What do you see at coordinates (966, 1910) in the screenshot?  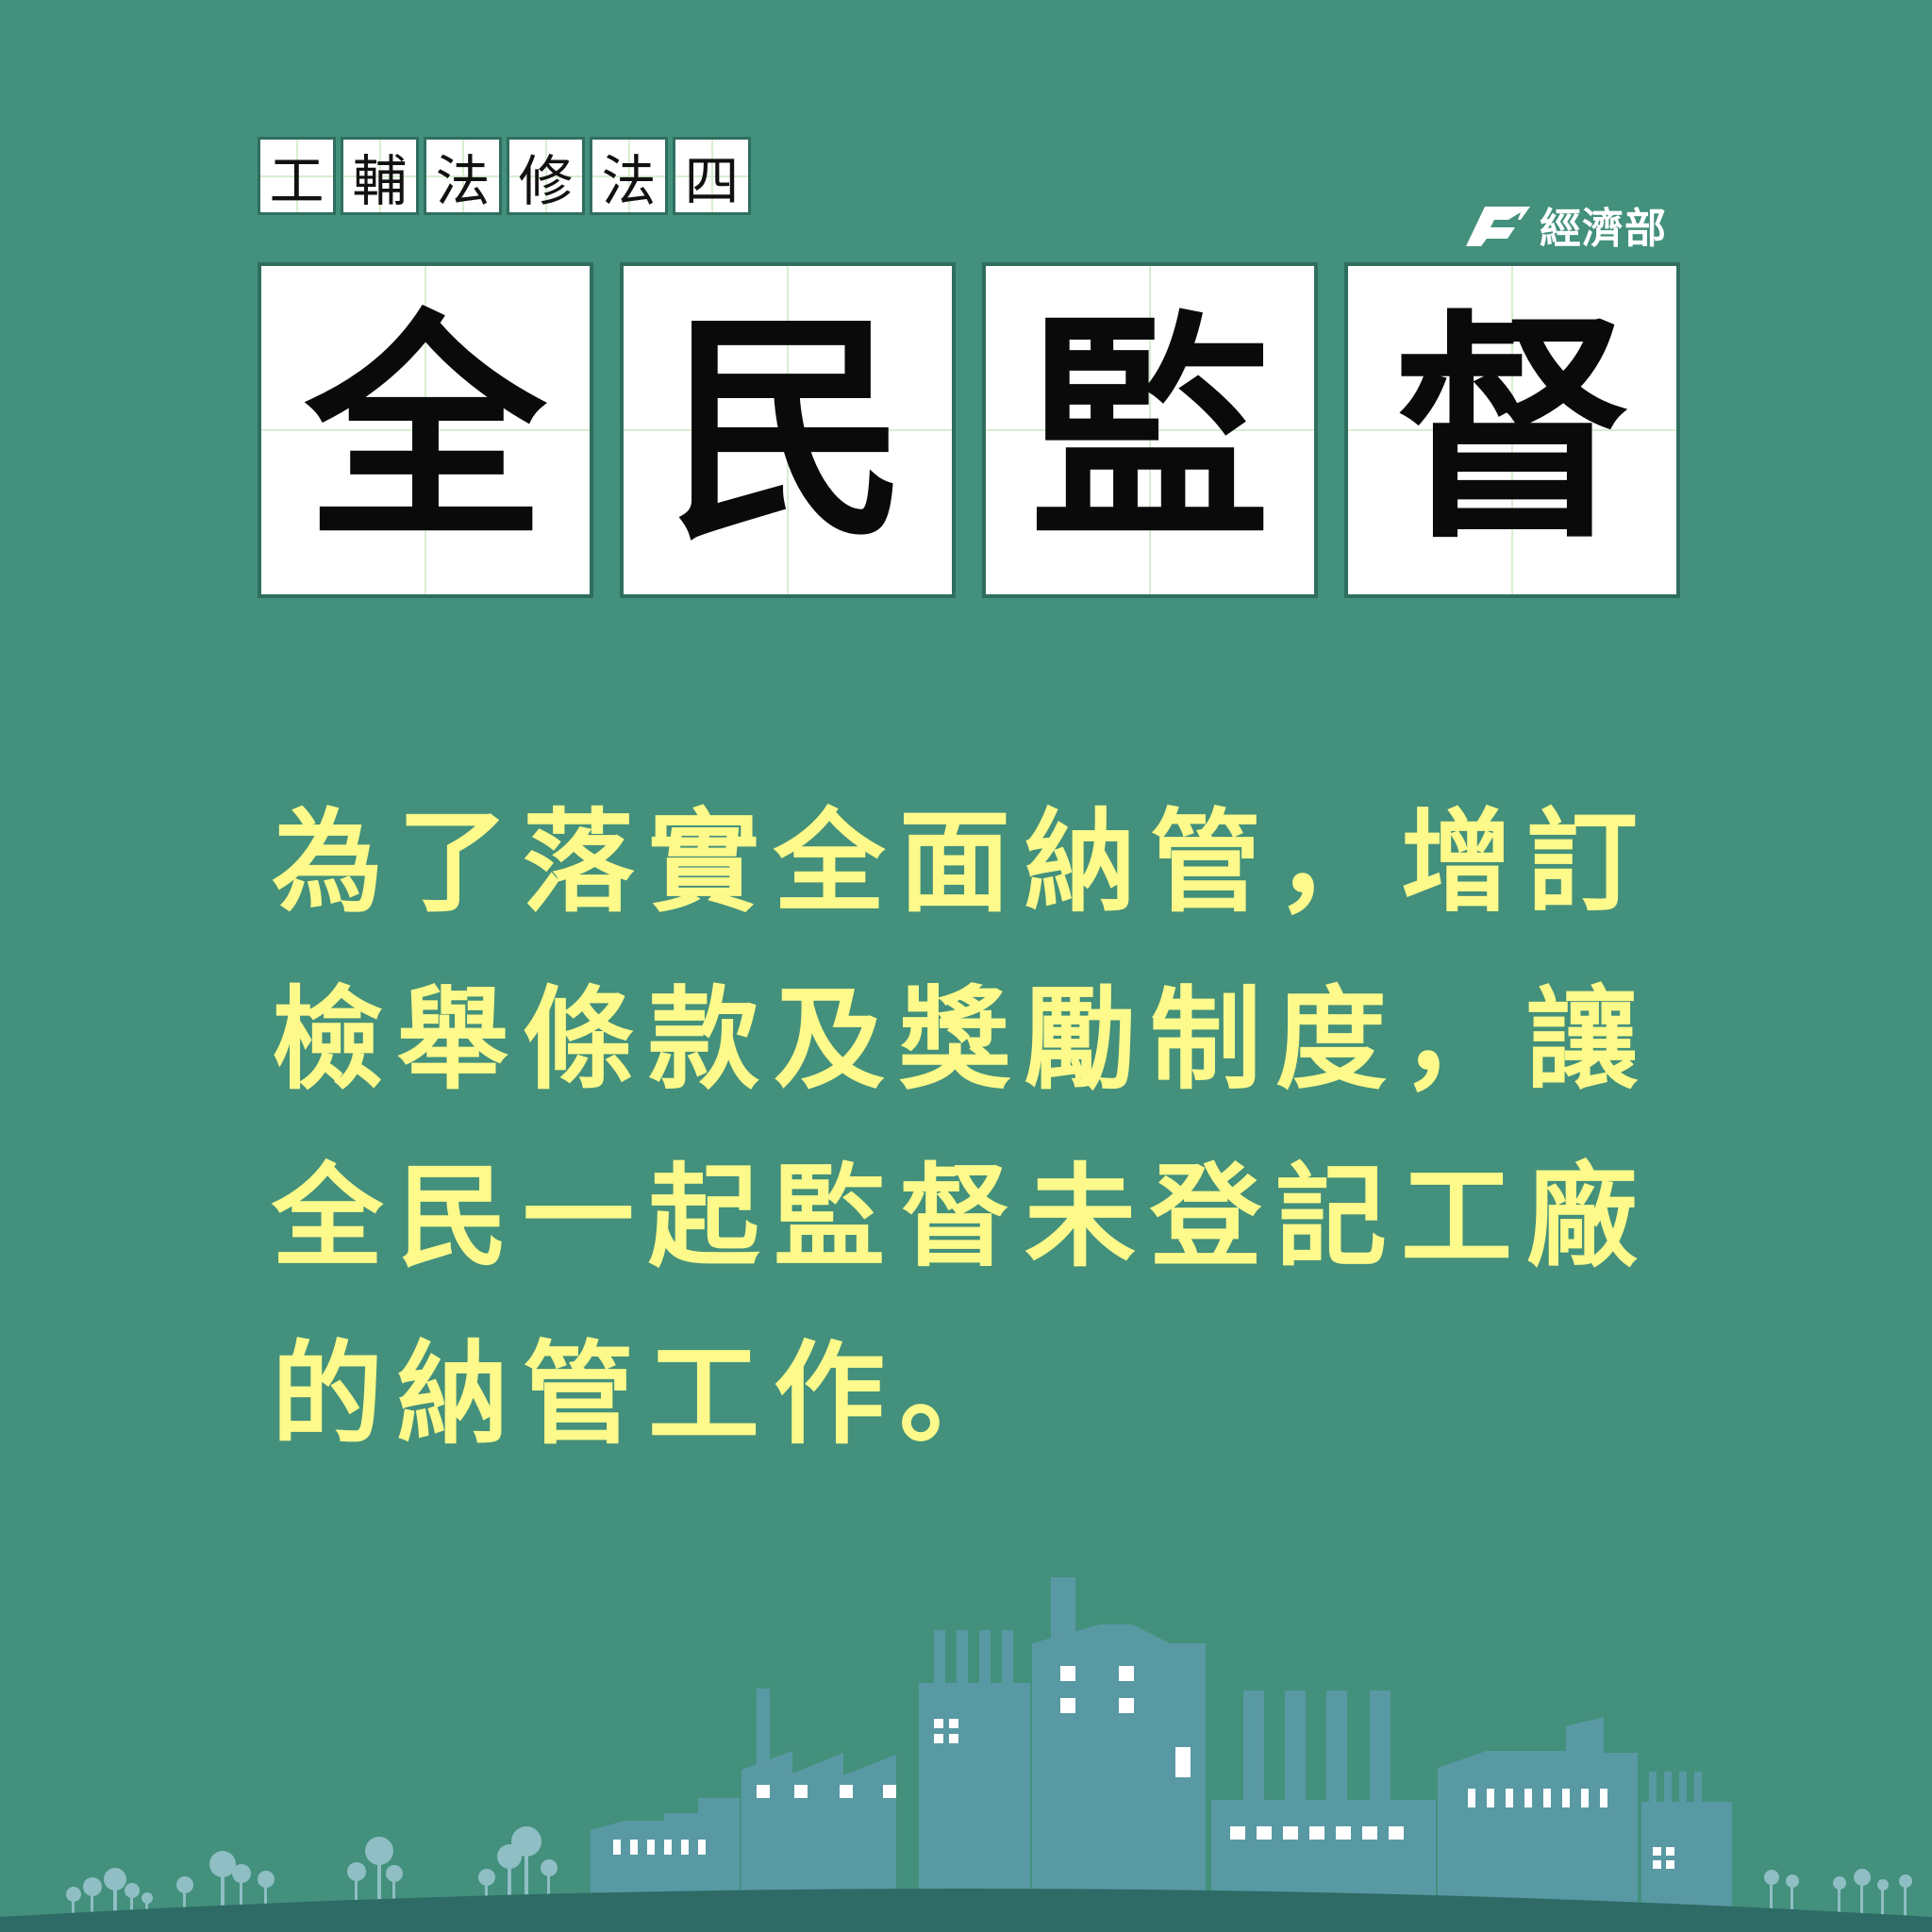 I see `ground-hill` at bounding box center [966, 1910].